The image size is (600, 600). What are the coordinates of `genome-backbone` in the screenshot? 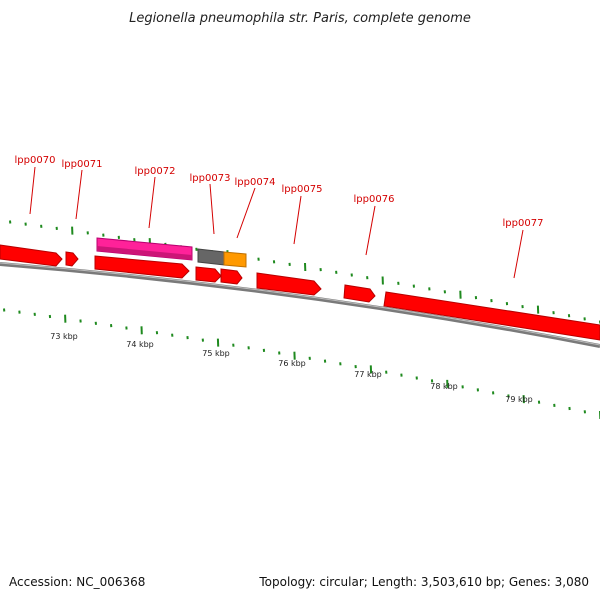 It's located at (300, 305).